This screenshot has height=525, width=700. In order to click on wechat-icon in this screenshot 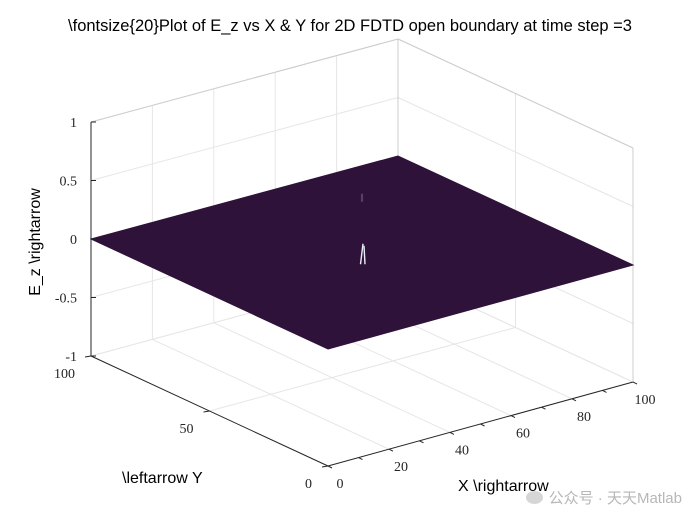, I will do `click(534, 497)`.